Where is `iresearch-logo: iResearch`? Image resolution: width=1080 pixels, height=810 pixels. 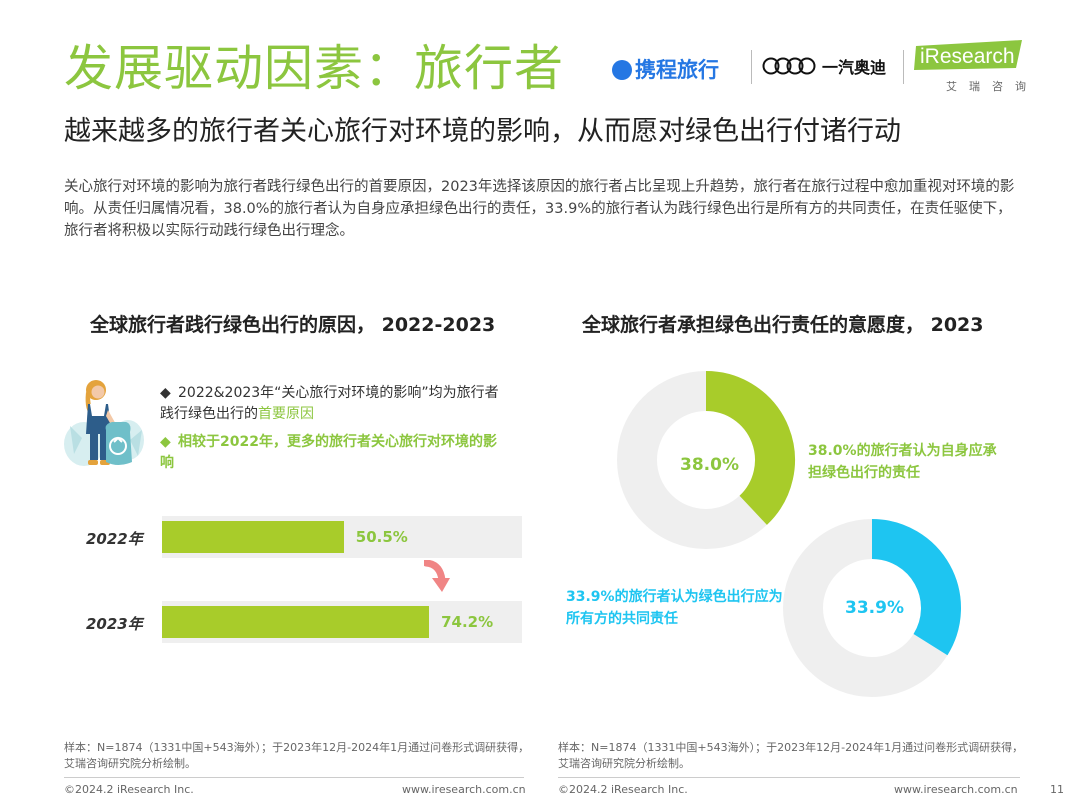
iresearch-logo: iResearch is located at coordinates (968, 55).